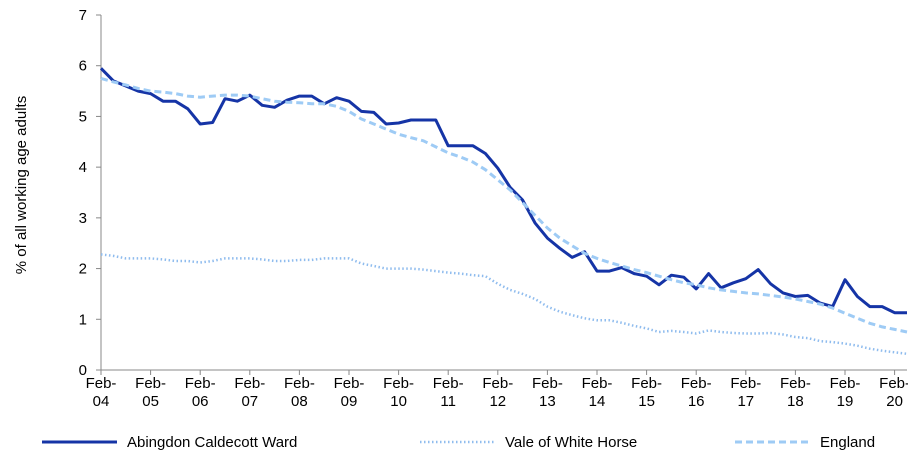  I want to click on x-tick-label: Feb-18, so click(795, 392).